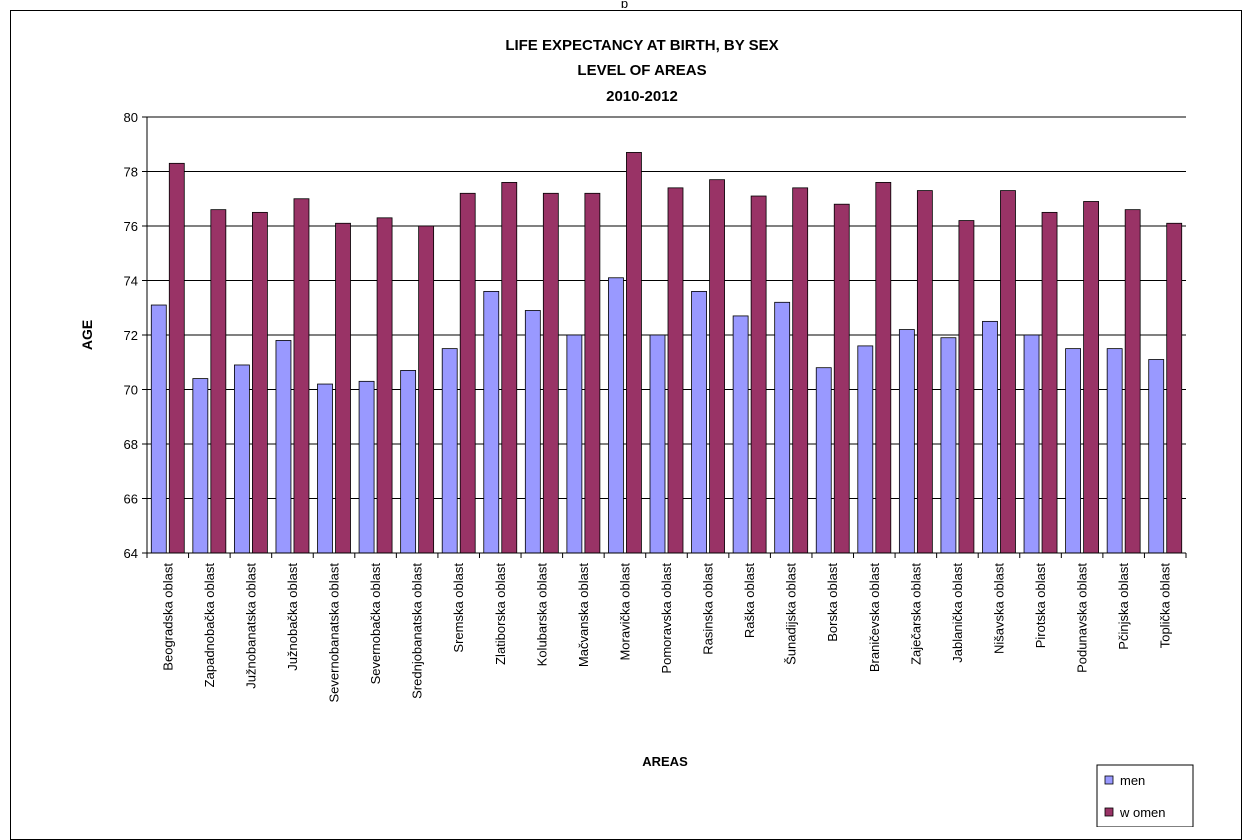  I want to click on x-tick-label: Nišavska oblast, so click(998, 608).